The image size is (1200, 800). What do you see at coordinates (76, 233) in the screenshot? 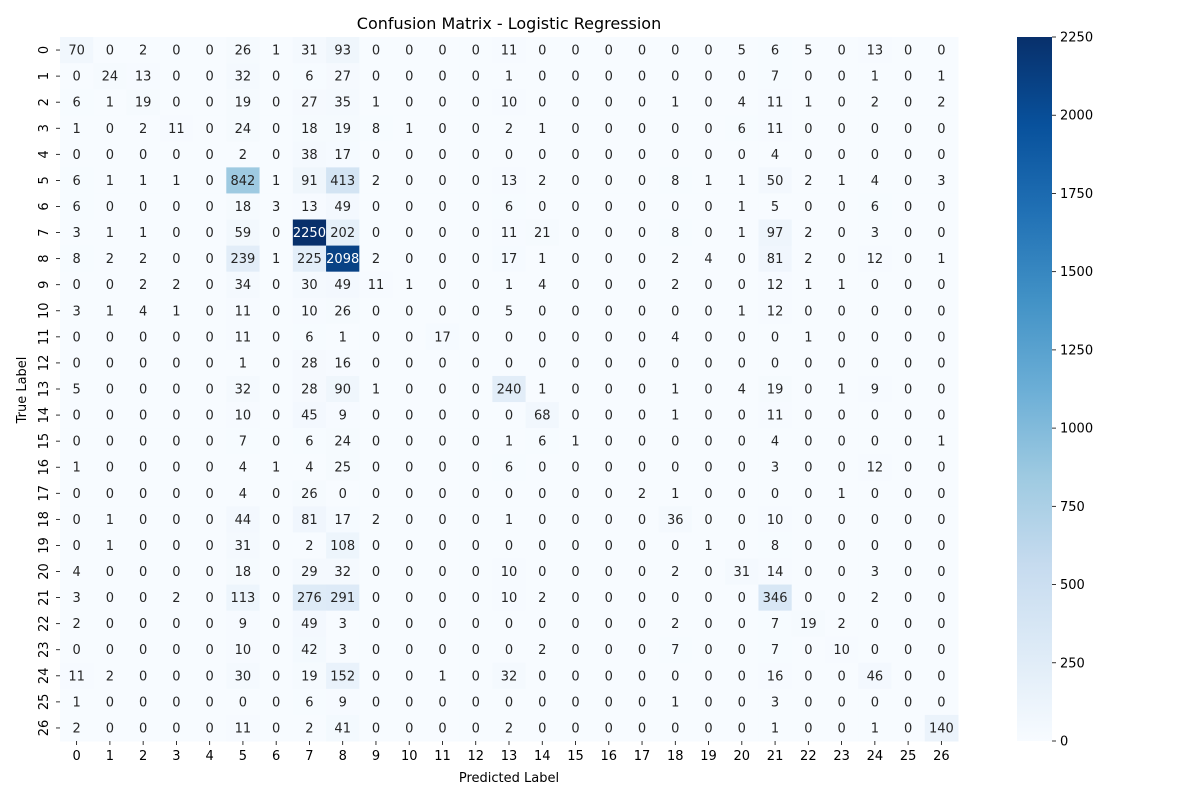
I see `cell-value-label: 3` at bounding box center [76, 233].